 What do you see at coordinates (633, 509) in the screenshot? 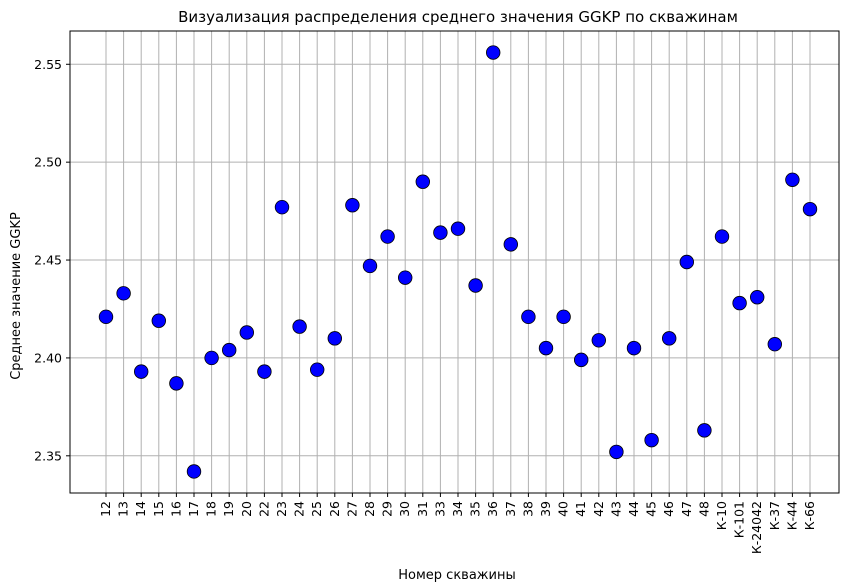
I see `x-tick-label: 44` at bounding box center [633, 509].